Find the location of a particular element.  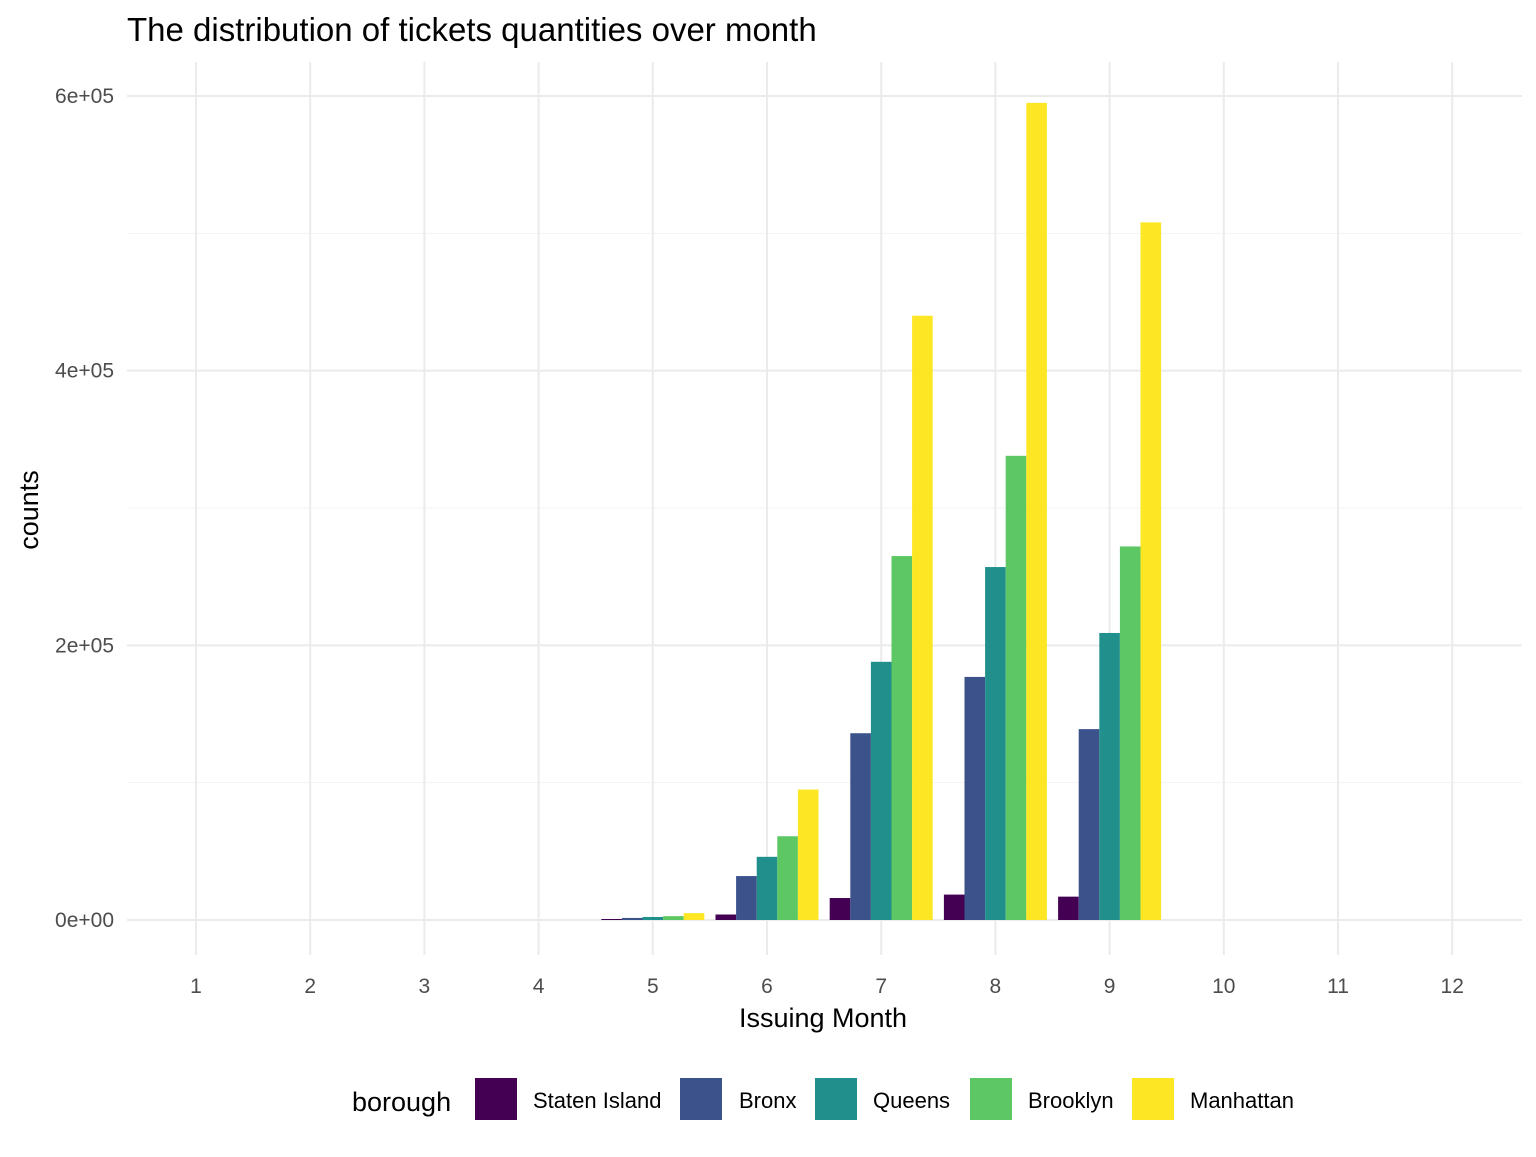

legend-label-queens: Queens is located at coordinates (911, 1100).